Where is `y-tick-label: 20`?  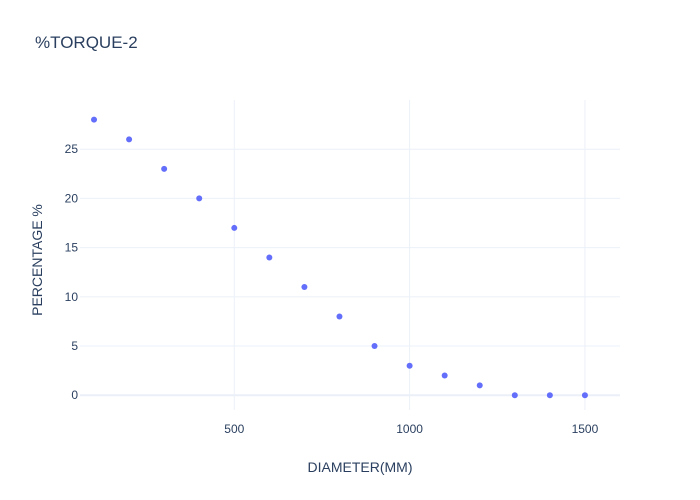
y-tick-label: 20 is located at coordinates (72, 198).